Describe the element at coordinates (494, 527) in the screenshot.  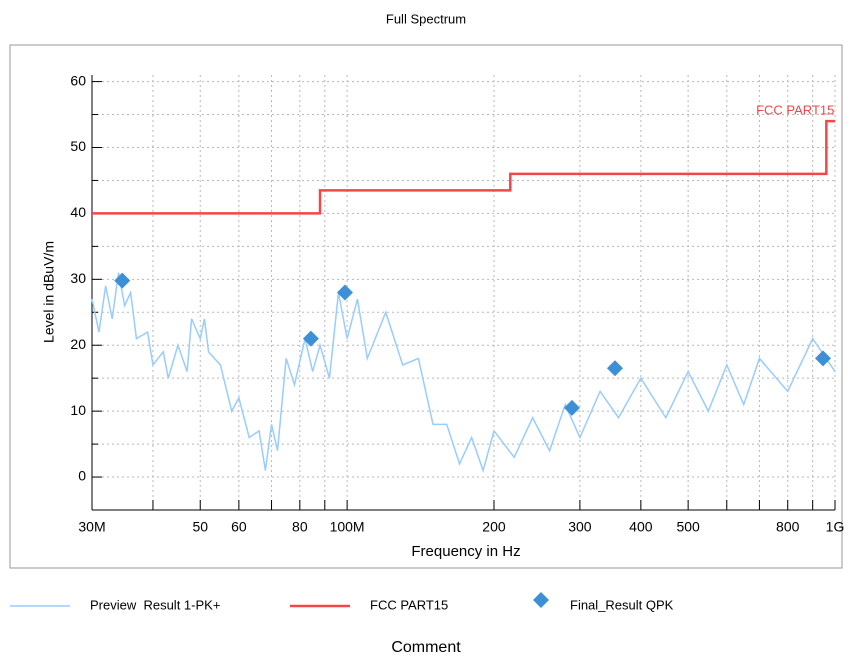
I see `x-tick-label: 200` at that location.